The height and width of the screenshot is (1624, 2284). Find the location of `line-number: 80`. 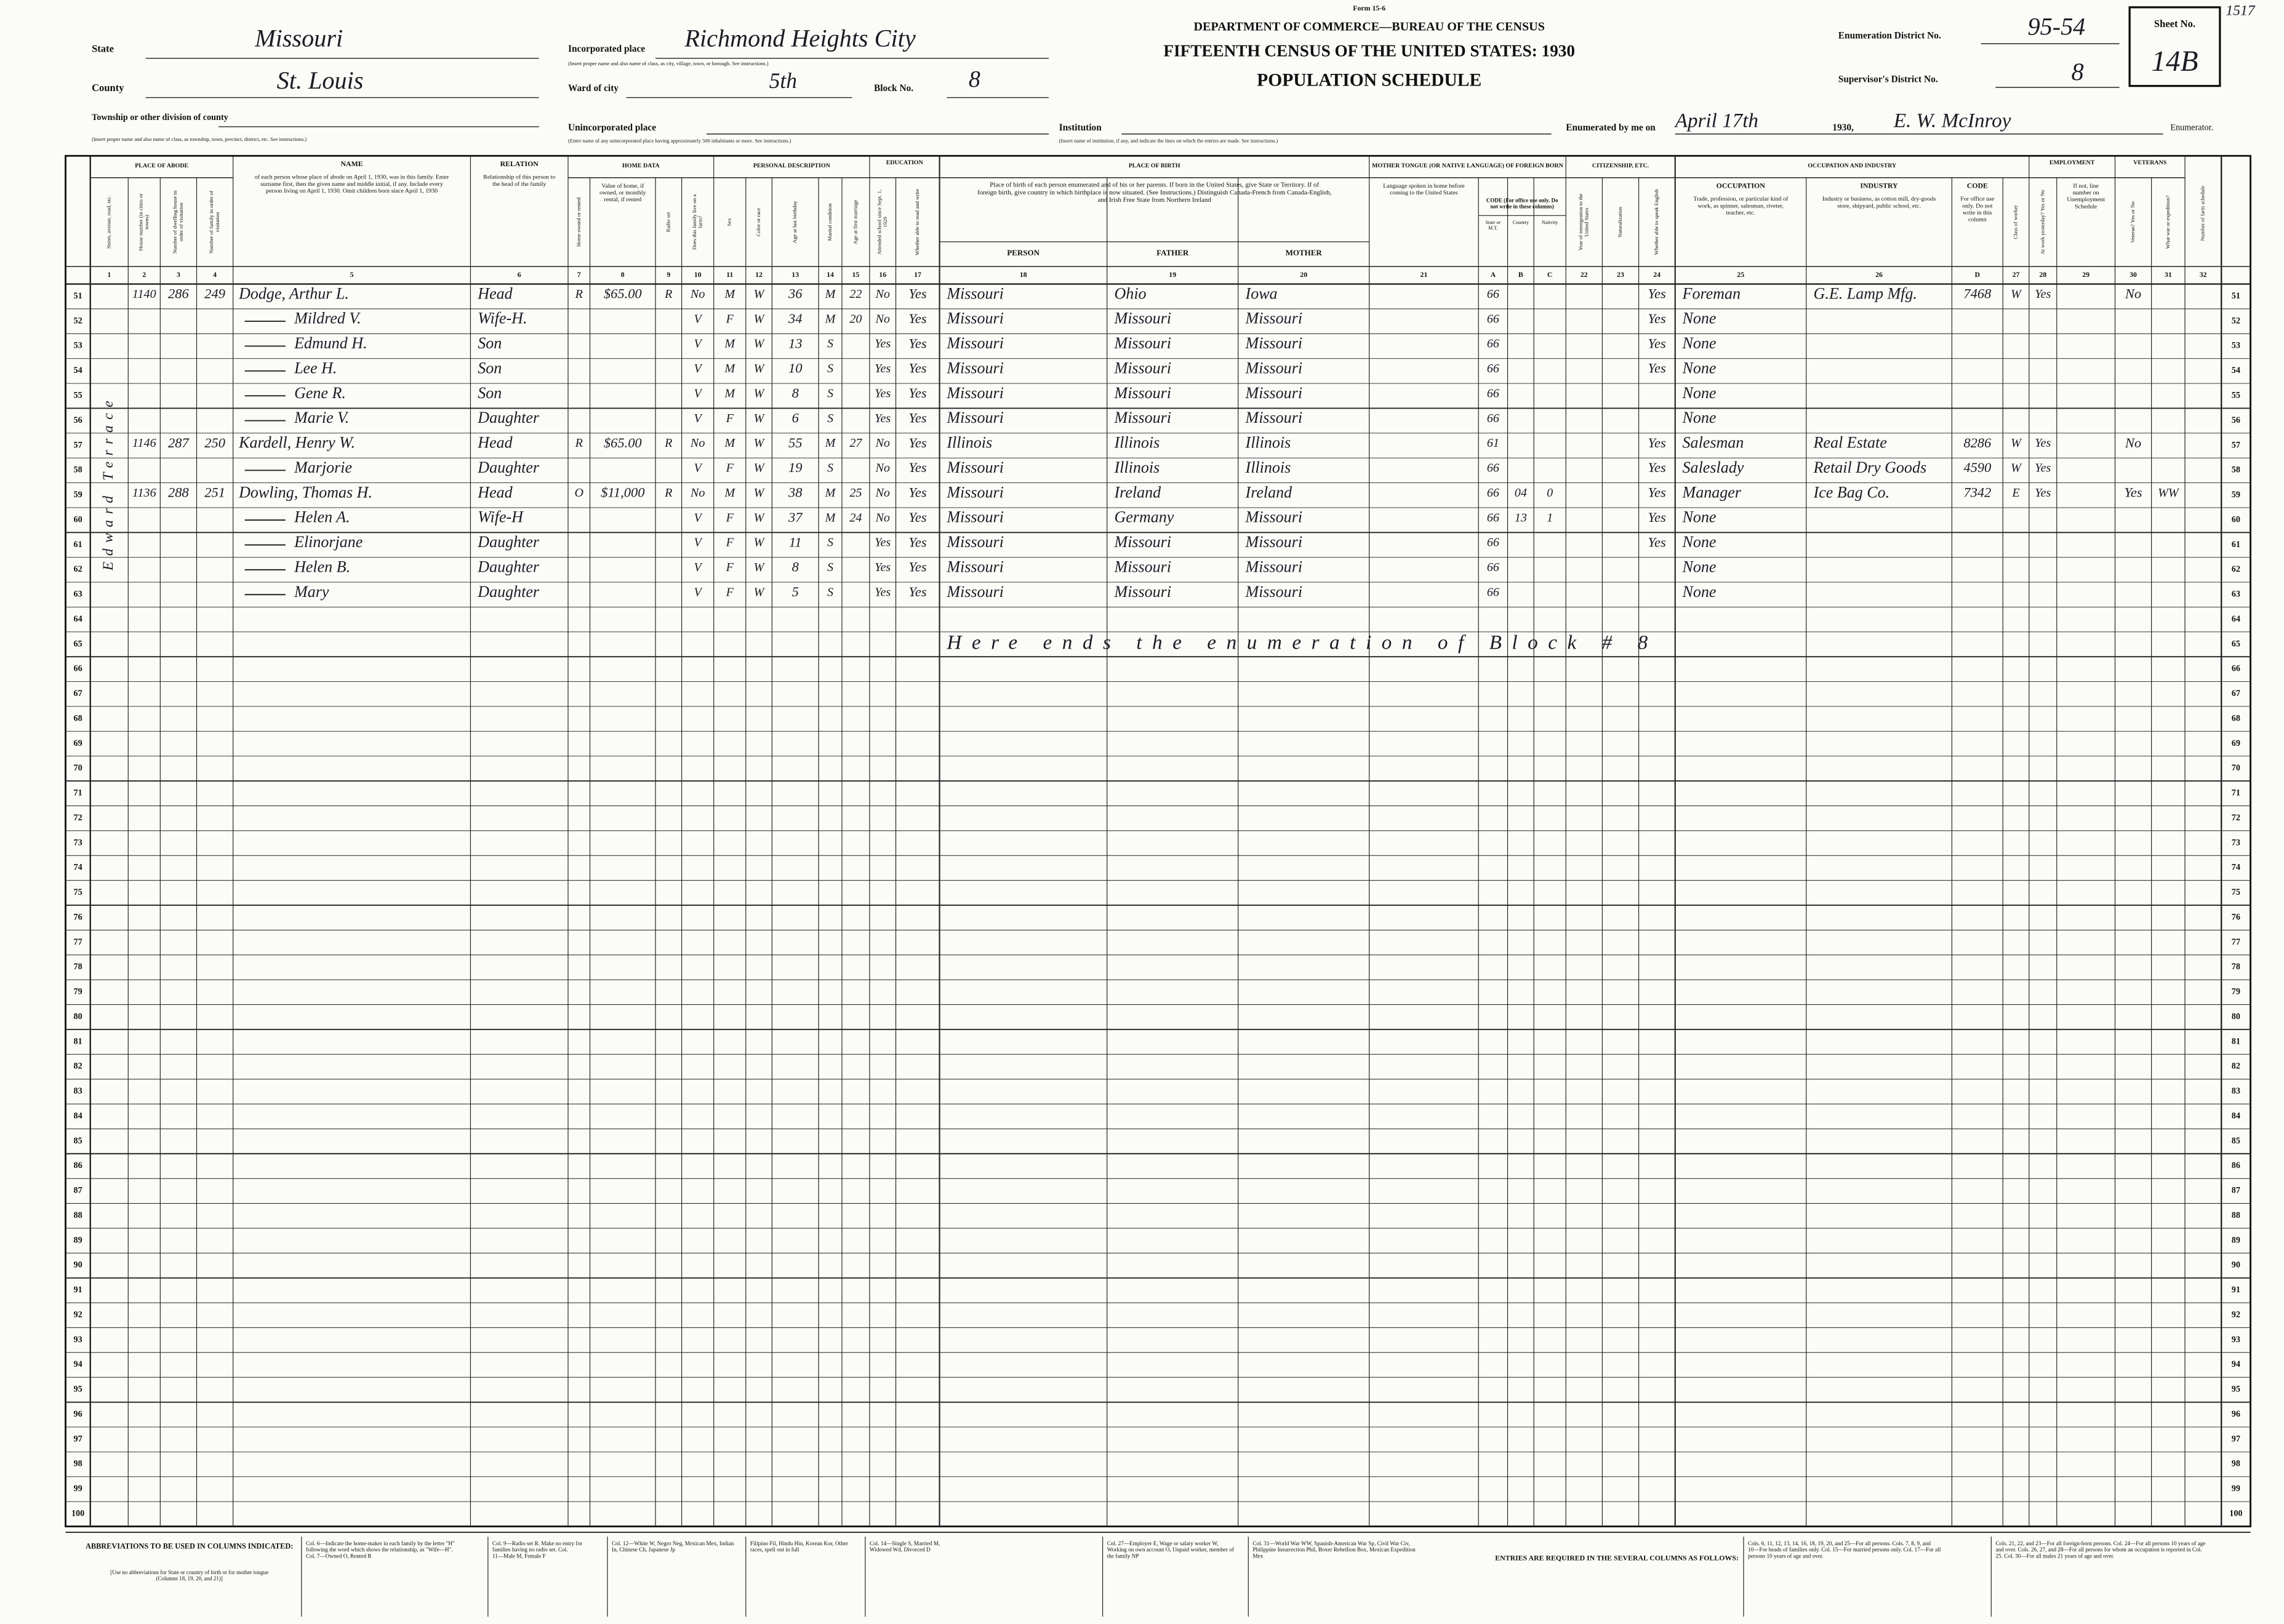

line-number: 80 is located at coordinates (78, 1017).